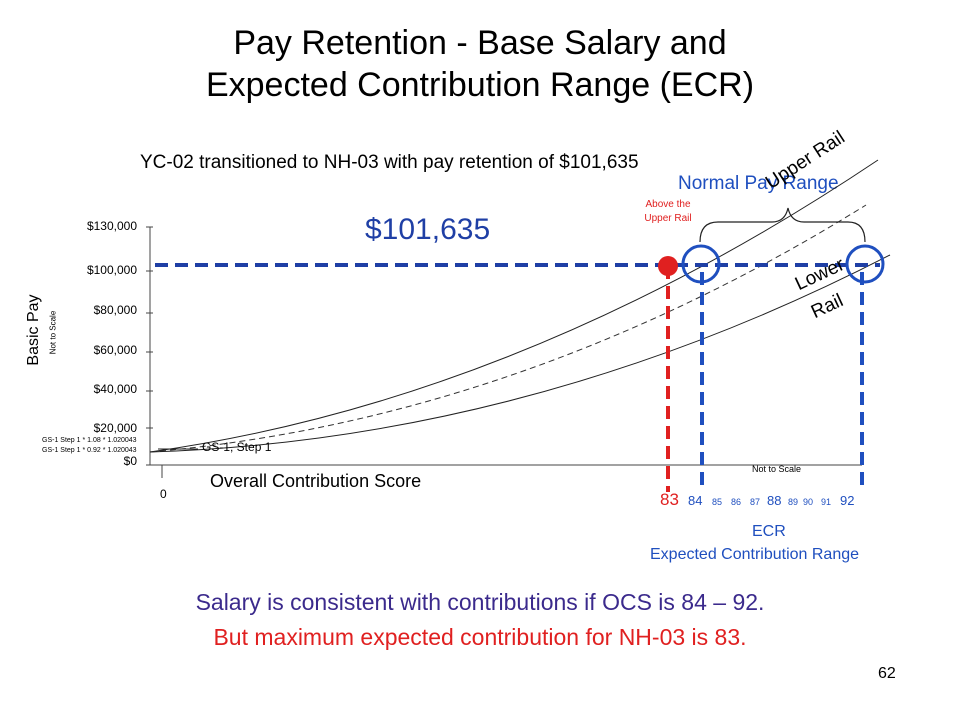  What do you see at coordinates (115, 310) in the screenshot?
I see `y-tick-label: $80,000` at bounding box center [115, 310].